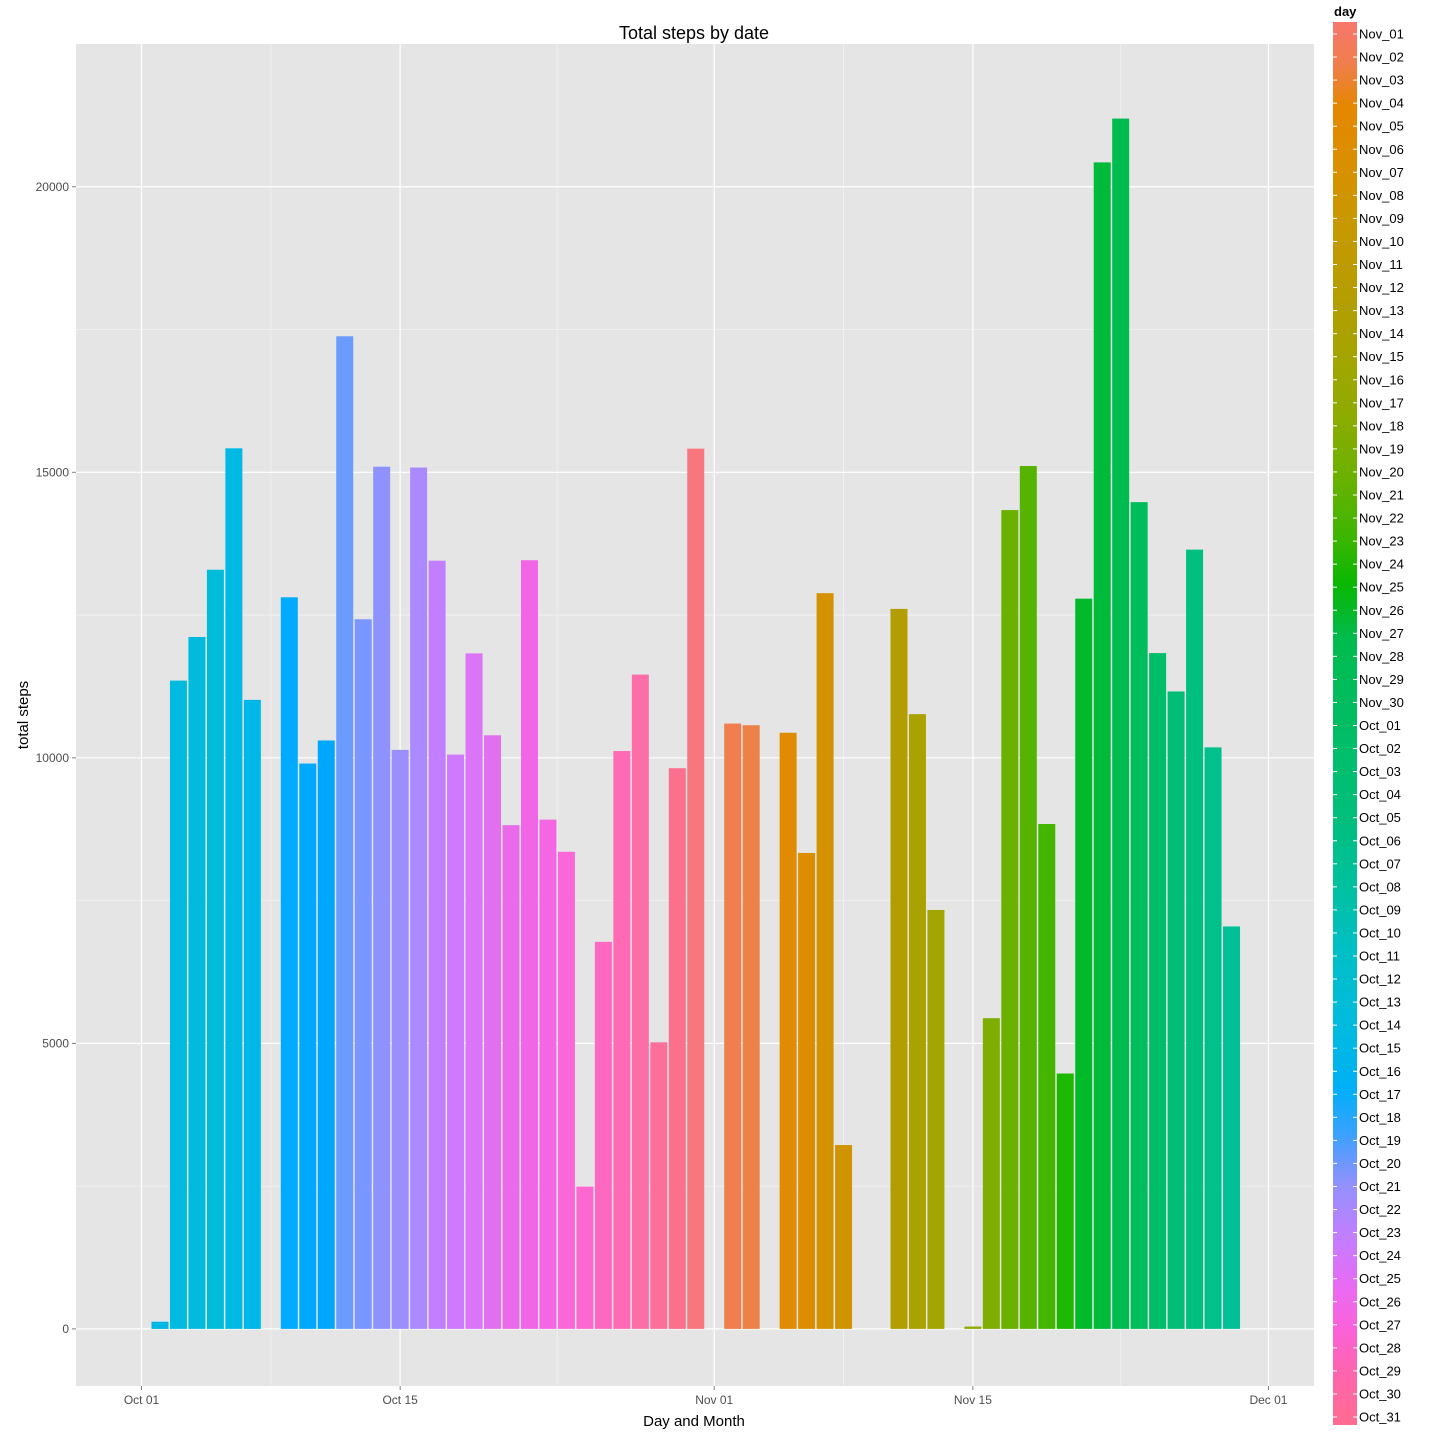 This screenshot has width=1440, height=1440. I want to click on legend-label: Oct_20, so click(1380, 1163).